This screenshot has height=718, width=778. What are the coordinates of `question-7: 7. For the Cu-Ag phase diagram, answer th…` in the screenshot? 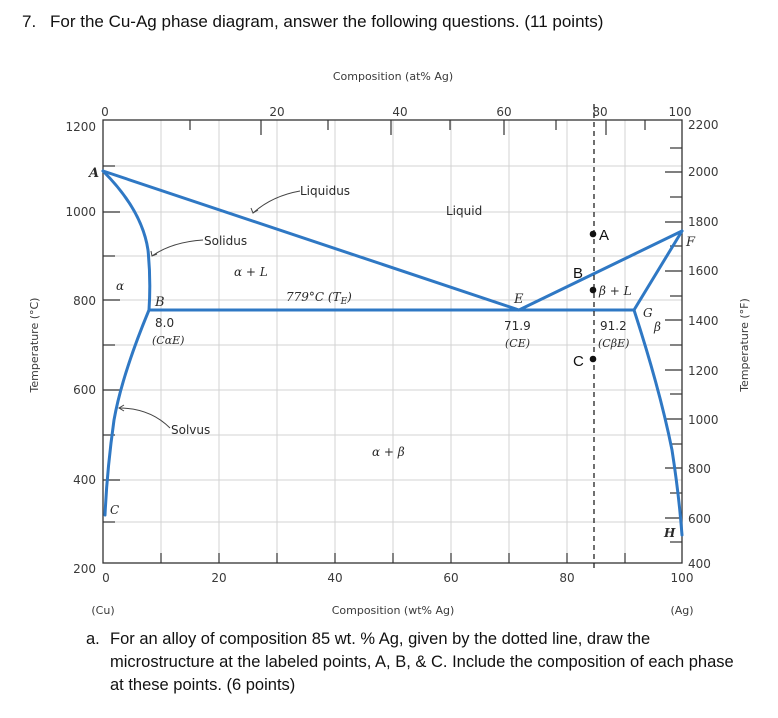 It's located at (312, 22).